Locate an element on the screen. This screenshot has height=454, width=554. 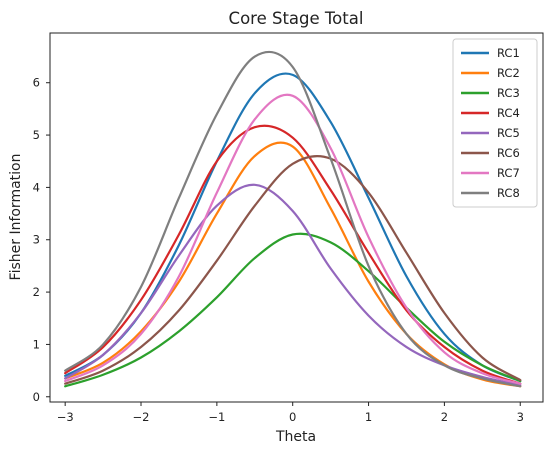
legend-label-rc2: RC2 is located at coordinates (508, 73).